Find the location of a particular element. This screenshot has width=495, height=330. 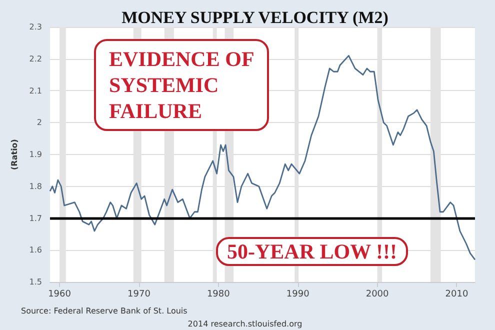

annotation: 50-YEAR LOW !!! is located at coordinates (312, 252).